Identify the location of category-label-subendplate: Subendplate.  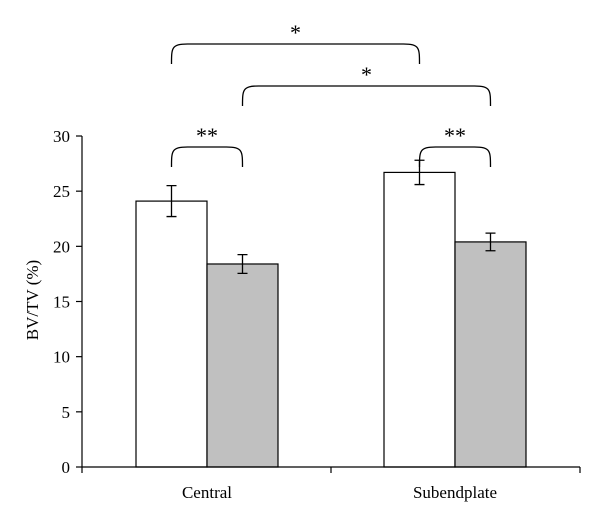
(455, 492).